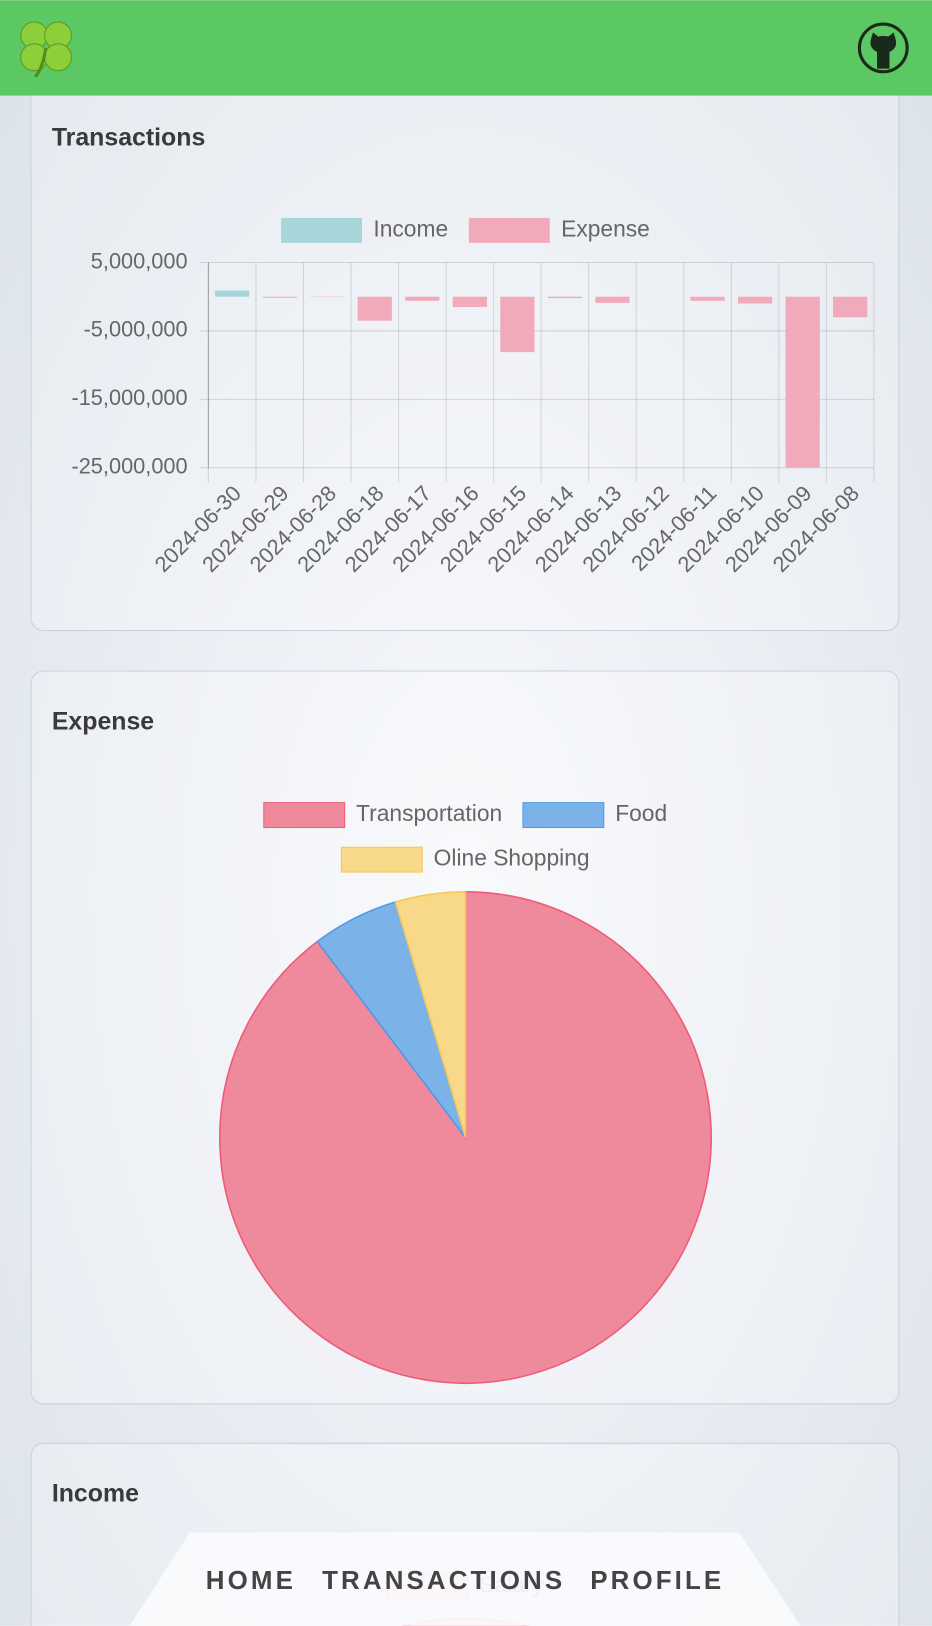  I want to click on y-tick-label: -25,000,000, so click(129, 466).